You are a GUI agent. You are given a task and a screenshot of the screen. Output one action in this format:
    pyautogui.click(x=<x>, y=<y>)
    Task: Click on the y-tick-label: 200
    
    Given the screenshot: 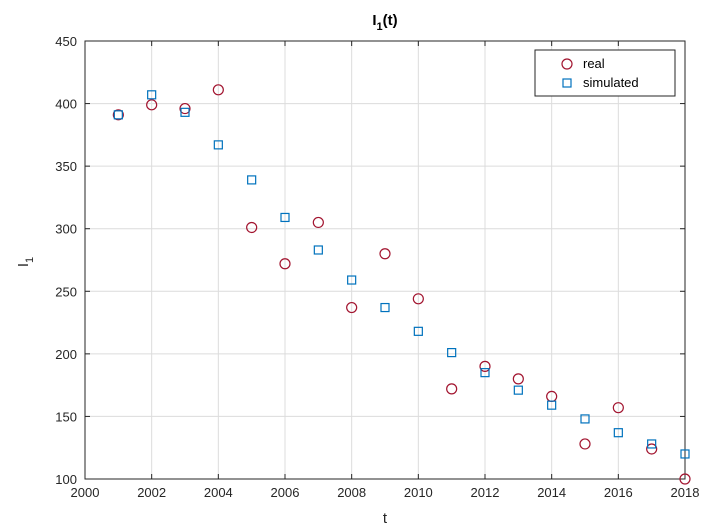 What is the action you would take?
    pyautogui.click(x=66, y=354)
    